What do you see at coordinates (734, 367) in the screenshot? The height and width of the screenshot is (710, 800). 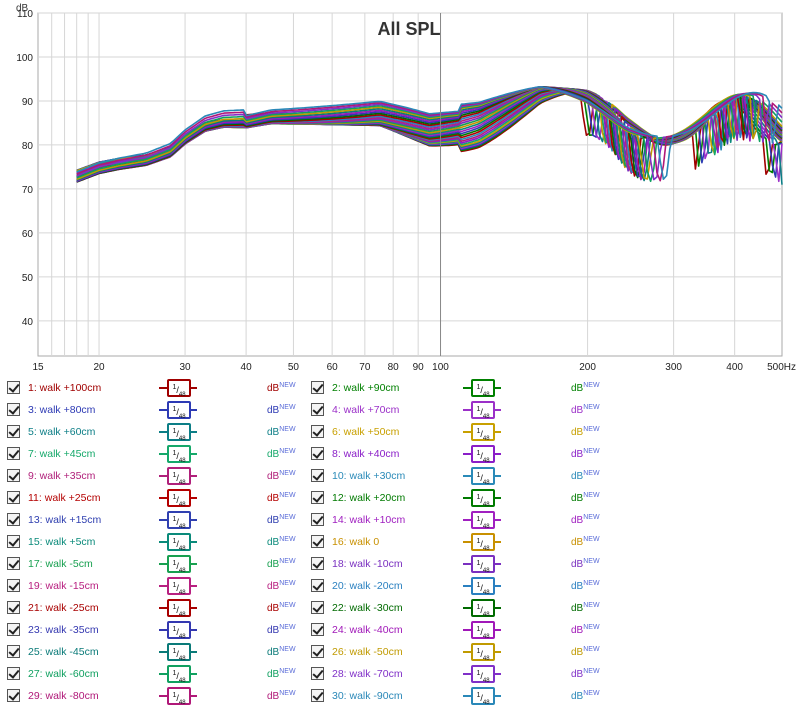 I see `x-tick-label: 400` at bounding box center [734, 367].